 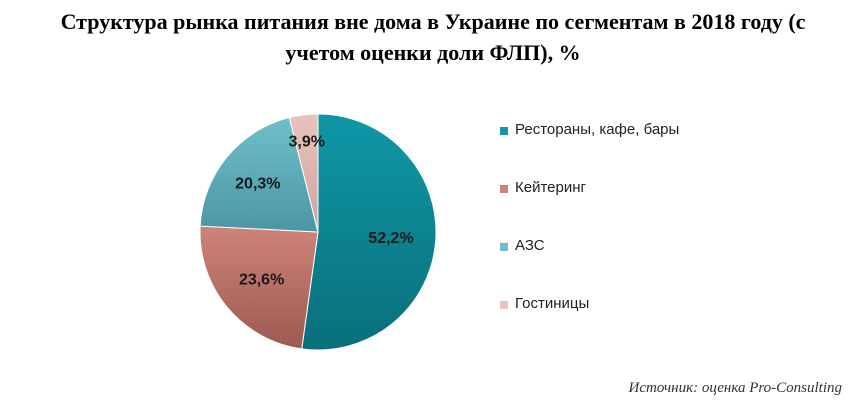 What do you see at coordinates (597, 129) in the screenshot?
I see `legend-label-0: Рестораны, кафе, бары` at bounding box center [597, 129].